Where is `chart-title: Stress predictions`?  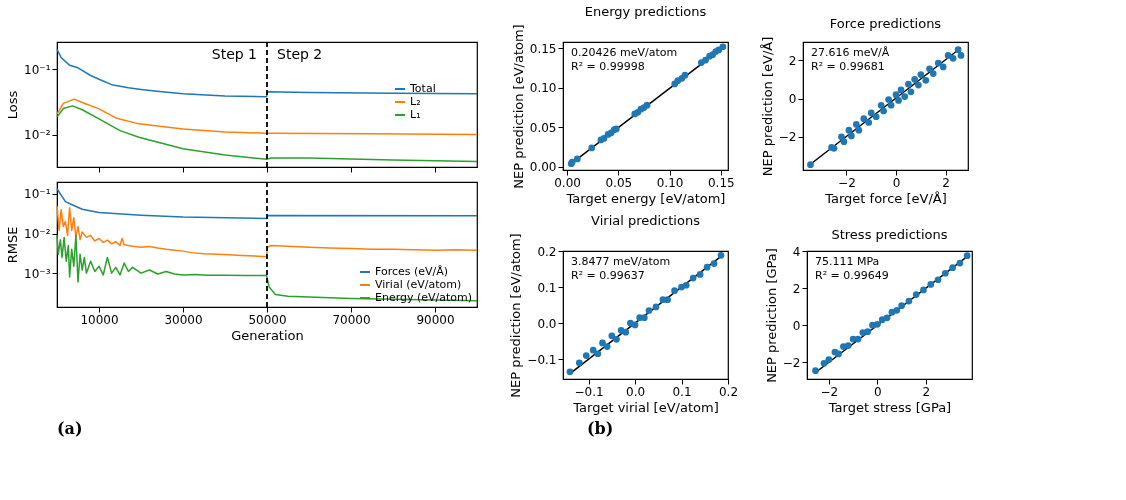 chart-title: Stress predictions is located at coordinates (889, 234).